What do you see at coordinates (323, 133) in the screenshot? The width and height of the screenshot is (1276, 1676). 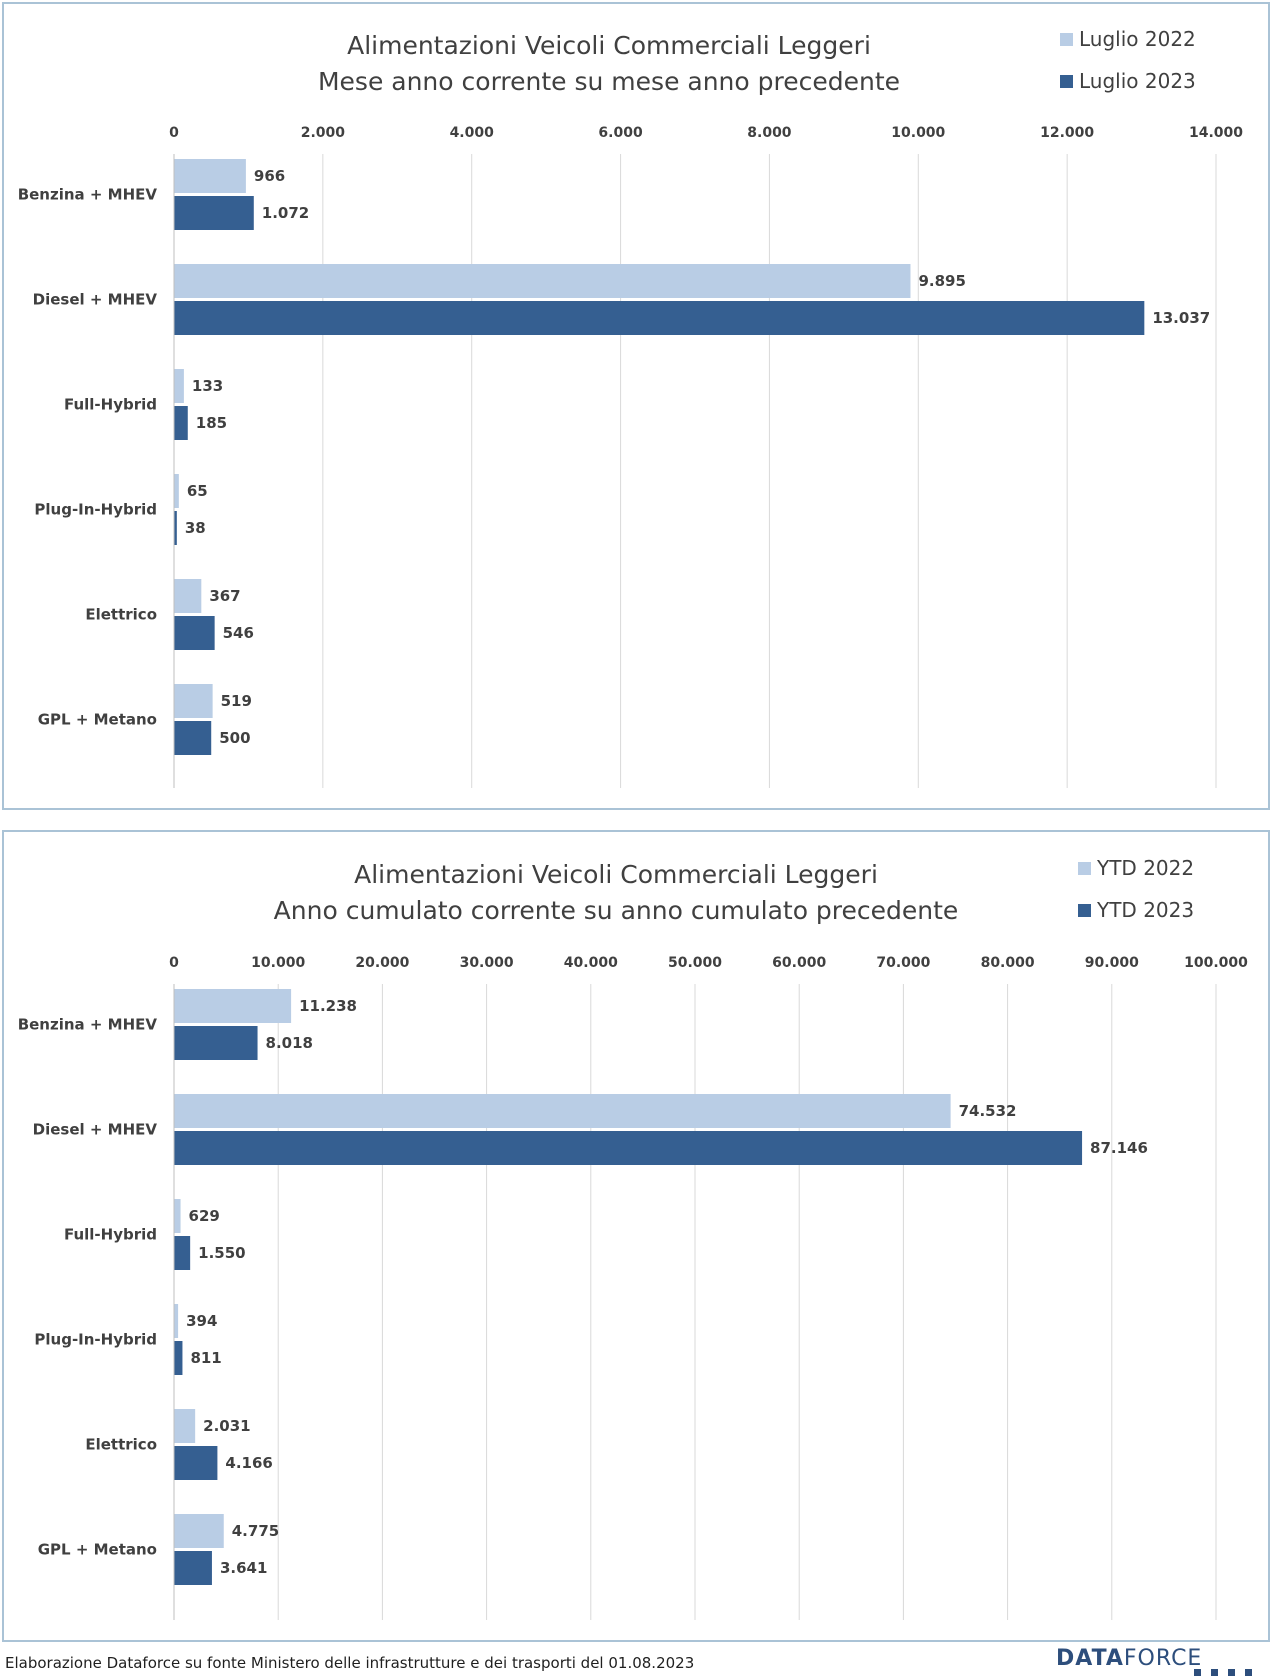 I see `tick-label: 2.000` at bounding box center [323, 133].